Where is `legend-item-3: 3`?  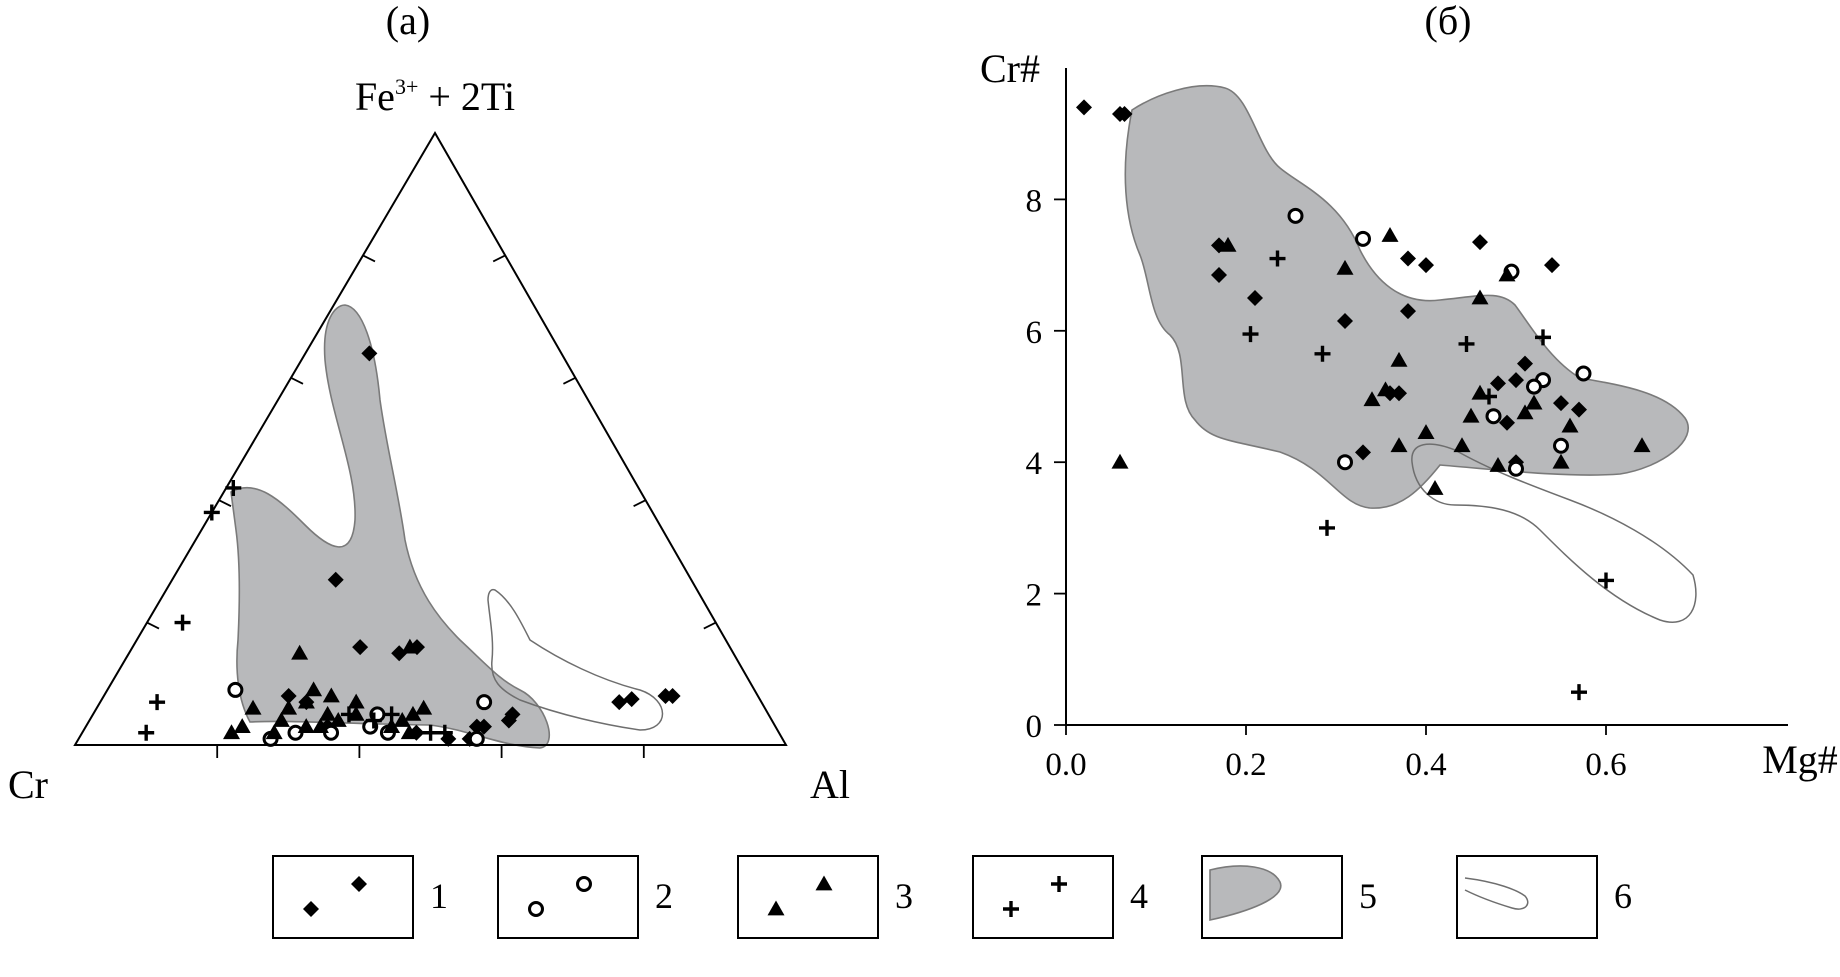
legend-item-3: 3 is located at coordinates (825, 897).